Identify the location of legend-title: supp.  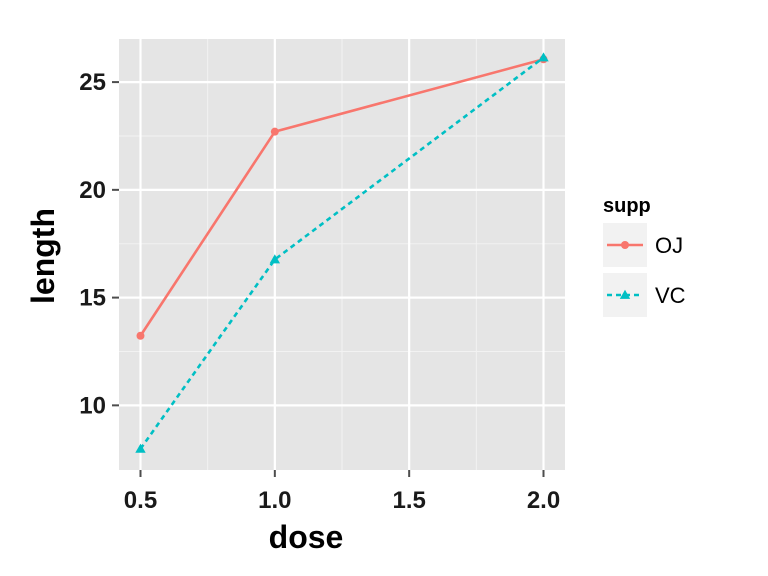
(627, 206).